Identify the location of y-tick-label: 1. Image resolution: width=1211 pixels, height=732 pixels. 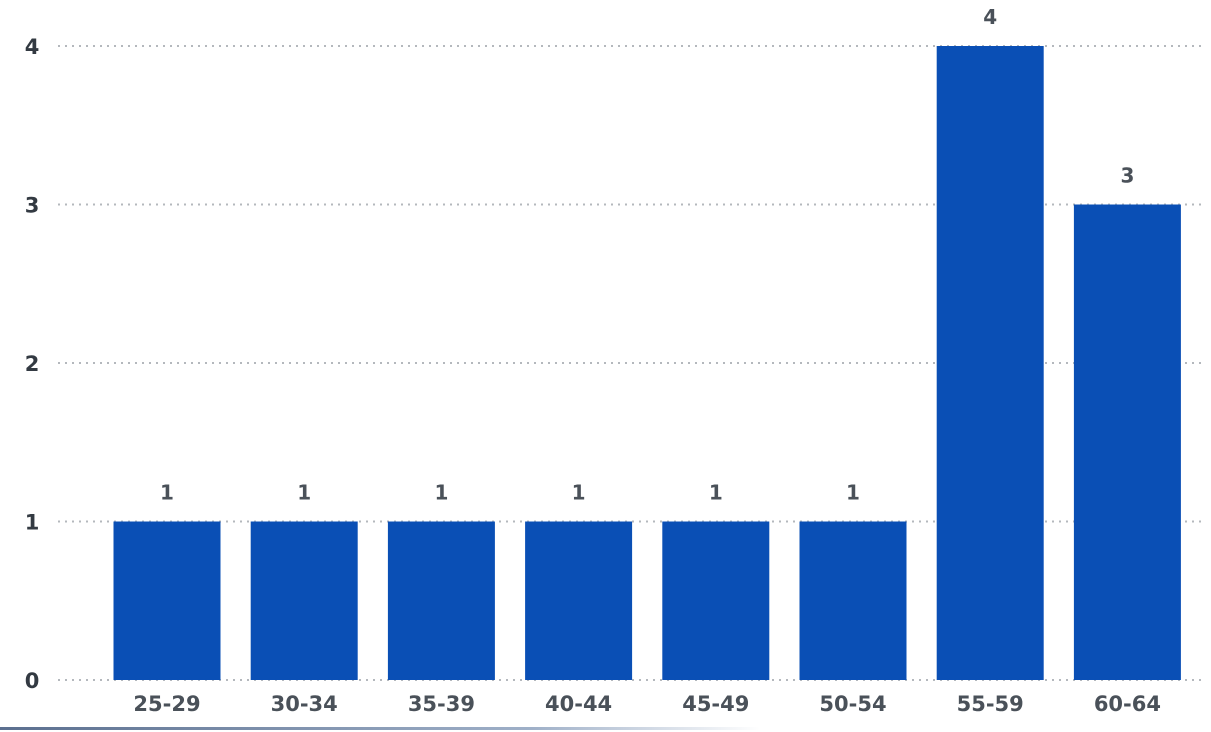
(32, 523).